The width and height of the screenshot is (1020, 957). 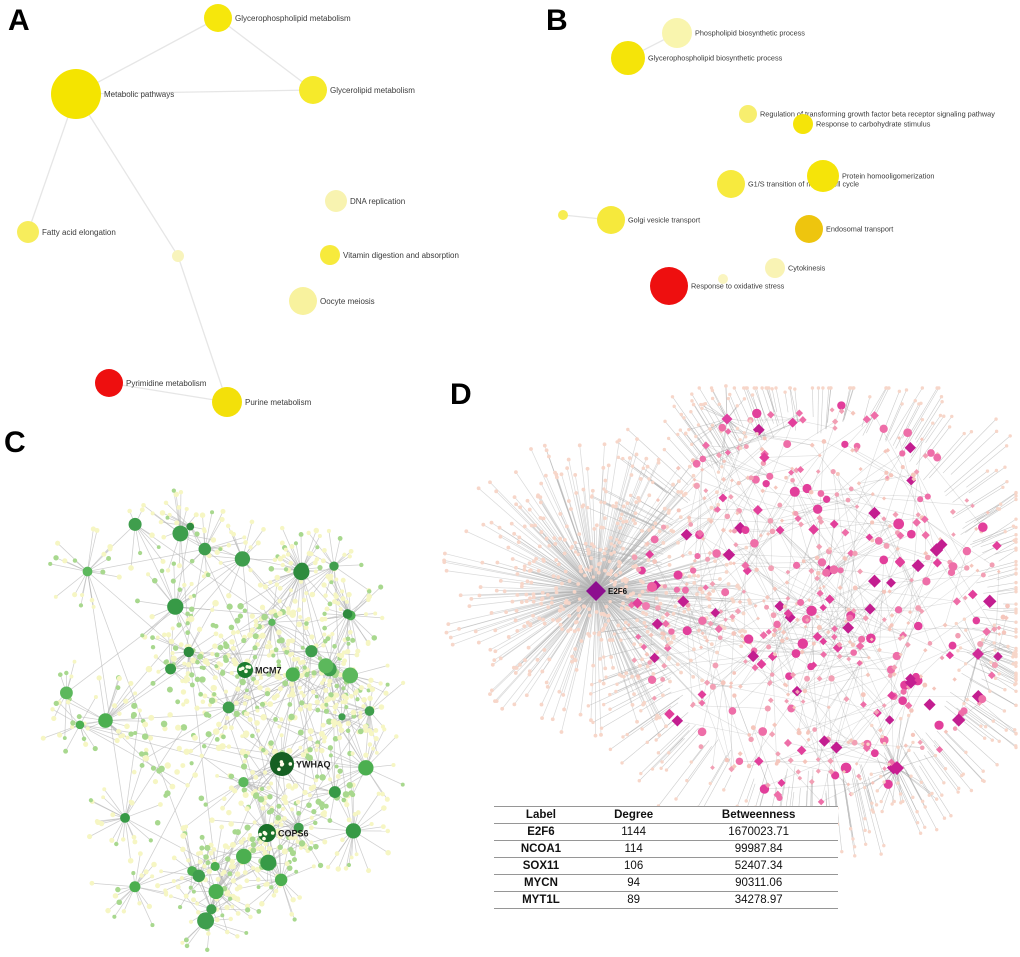 What do you see at coordinates (738, 286) in the screenshot?
I see `node-label: Response to oxidative stress` at bounding box center [738, 286].